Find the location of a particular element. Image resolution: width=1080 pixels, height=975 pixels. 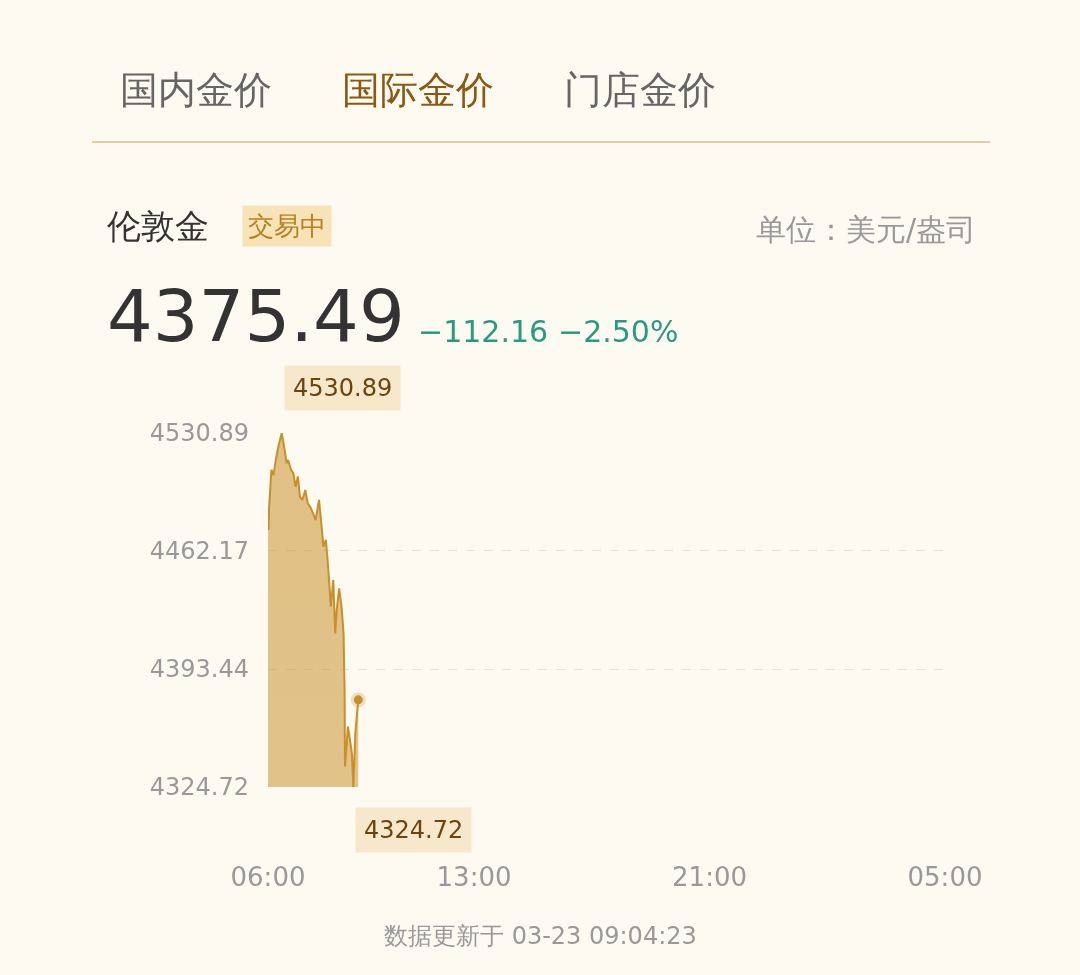

annotation: 4324.72 is located at coordinates (414, 830).